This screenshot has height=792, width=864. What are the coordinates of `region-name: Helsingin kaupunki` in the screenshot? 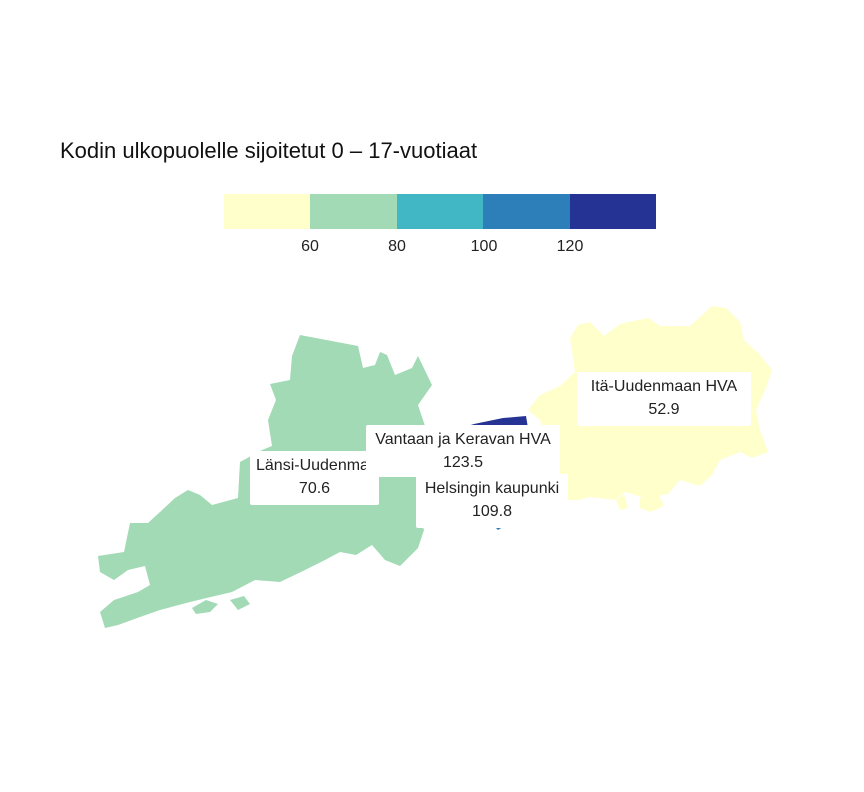 It's located at (492, 488).